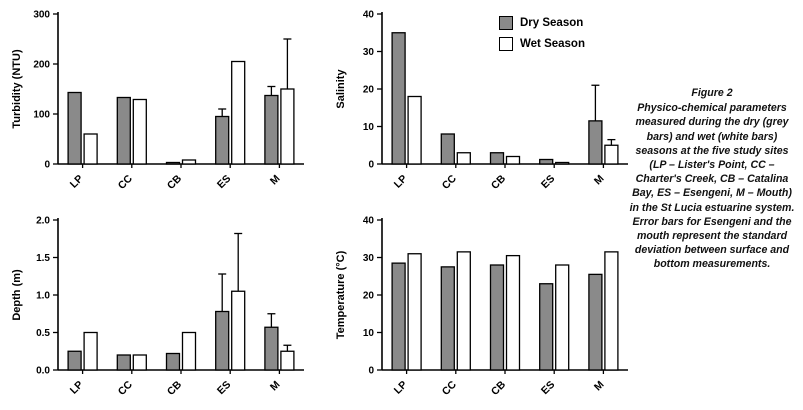  What do you see at coordinates (173, 163) in the screenshot?
I see `turbidity-bar-CB-dry` at bounding box center [173, 163].